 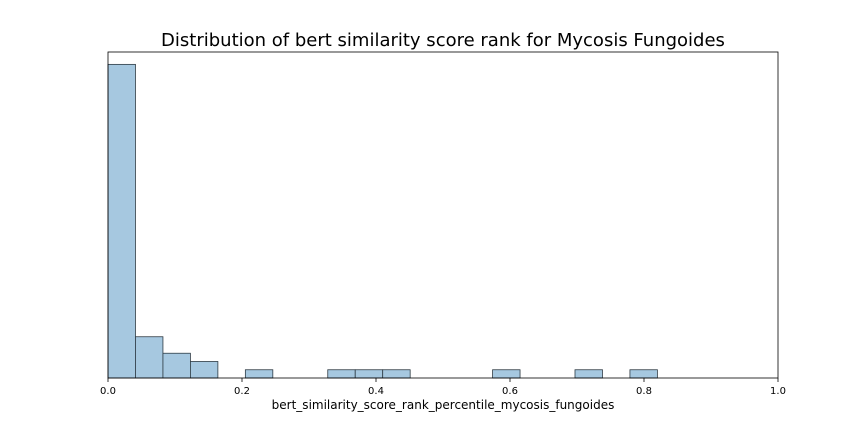 What do you see at coordinates (778, 391) in the screenshot?
I see `x-tick-label: 1.0` at bounding box center [778, 391].